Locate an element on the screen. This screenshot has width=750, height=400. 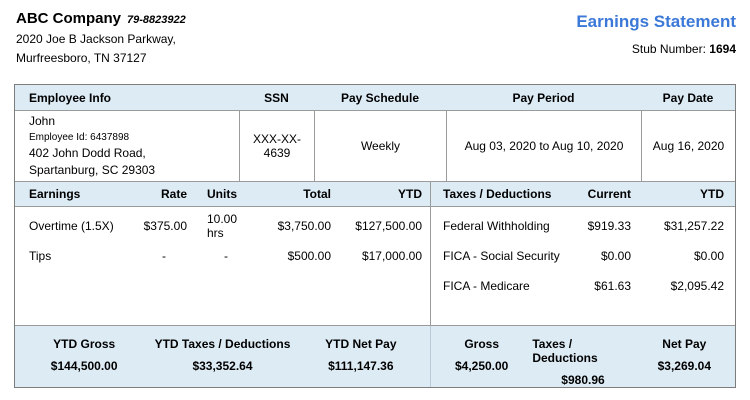
deduction-ytd: $0.00 is located at coordinates (708, 255).